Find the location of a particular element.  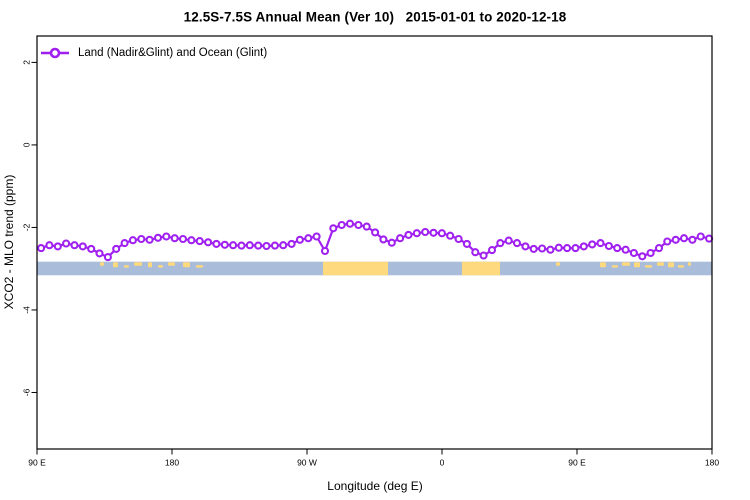

y-tick-label: -4 is located at coordinates (27, 310).